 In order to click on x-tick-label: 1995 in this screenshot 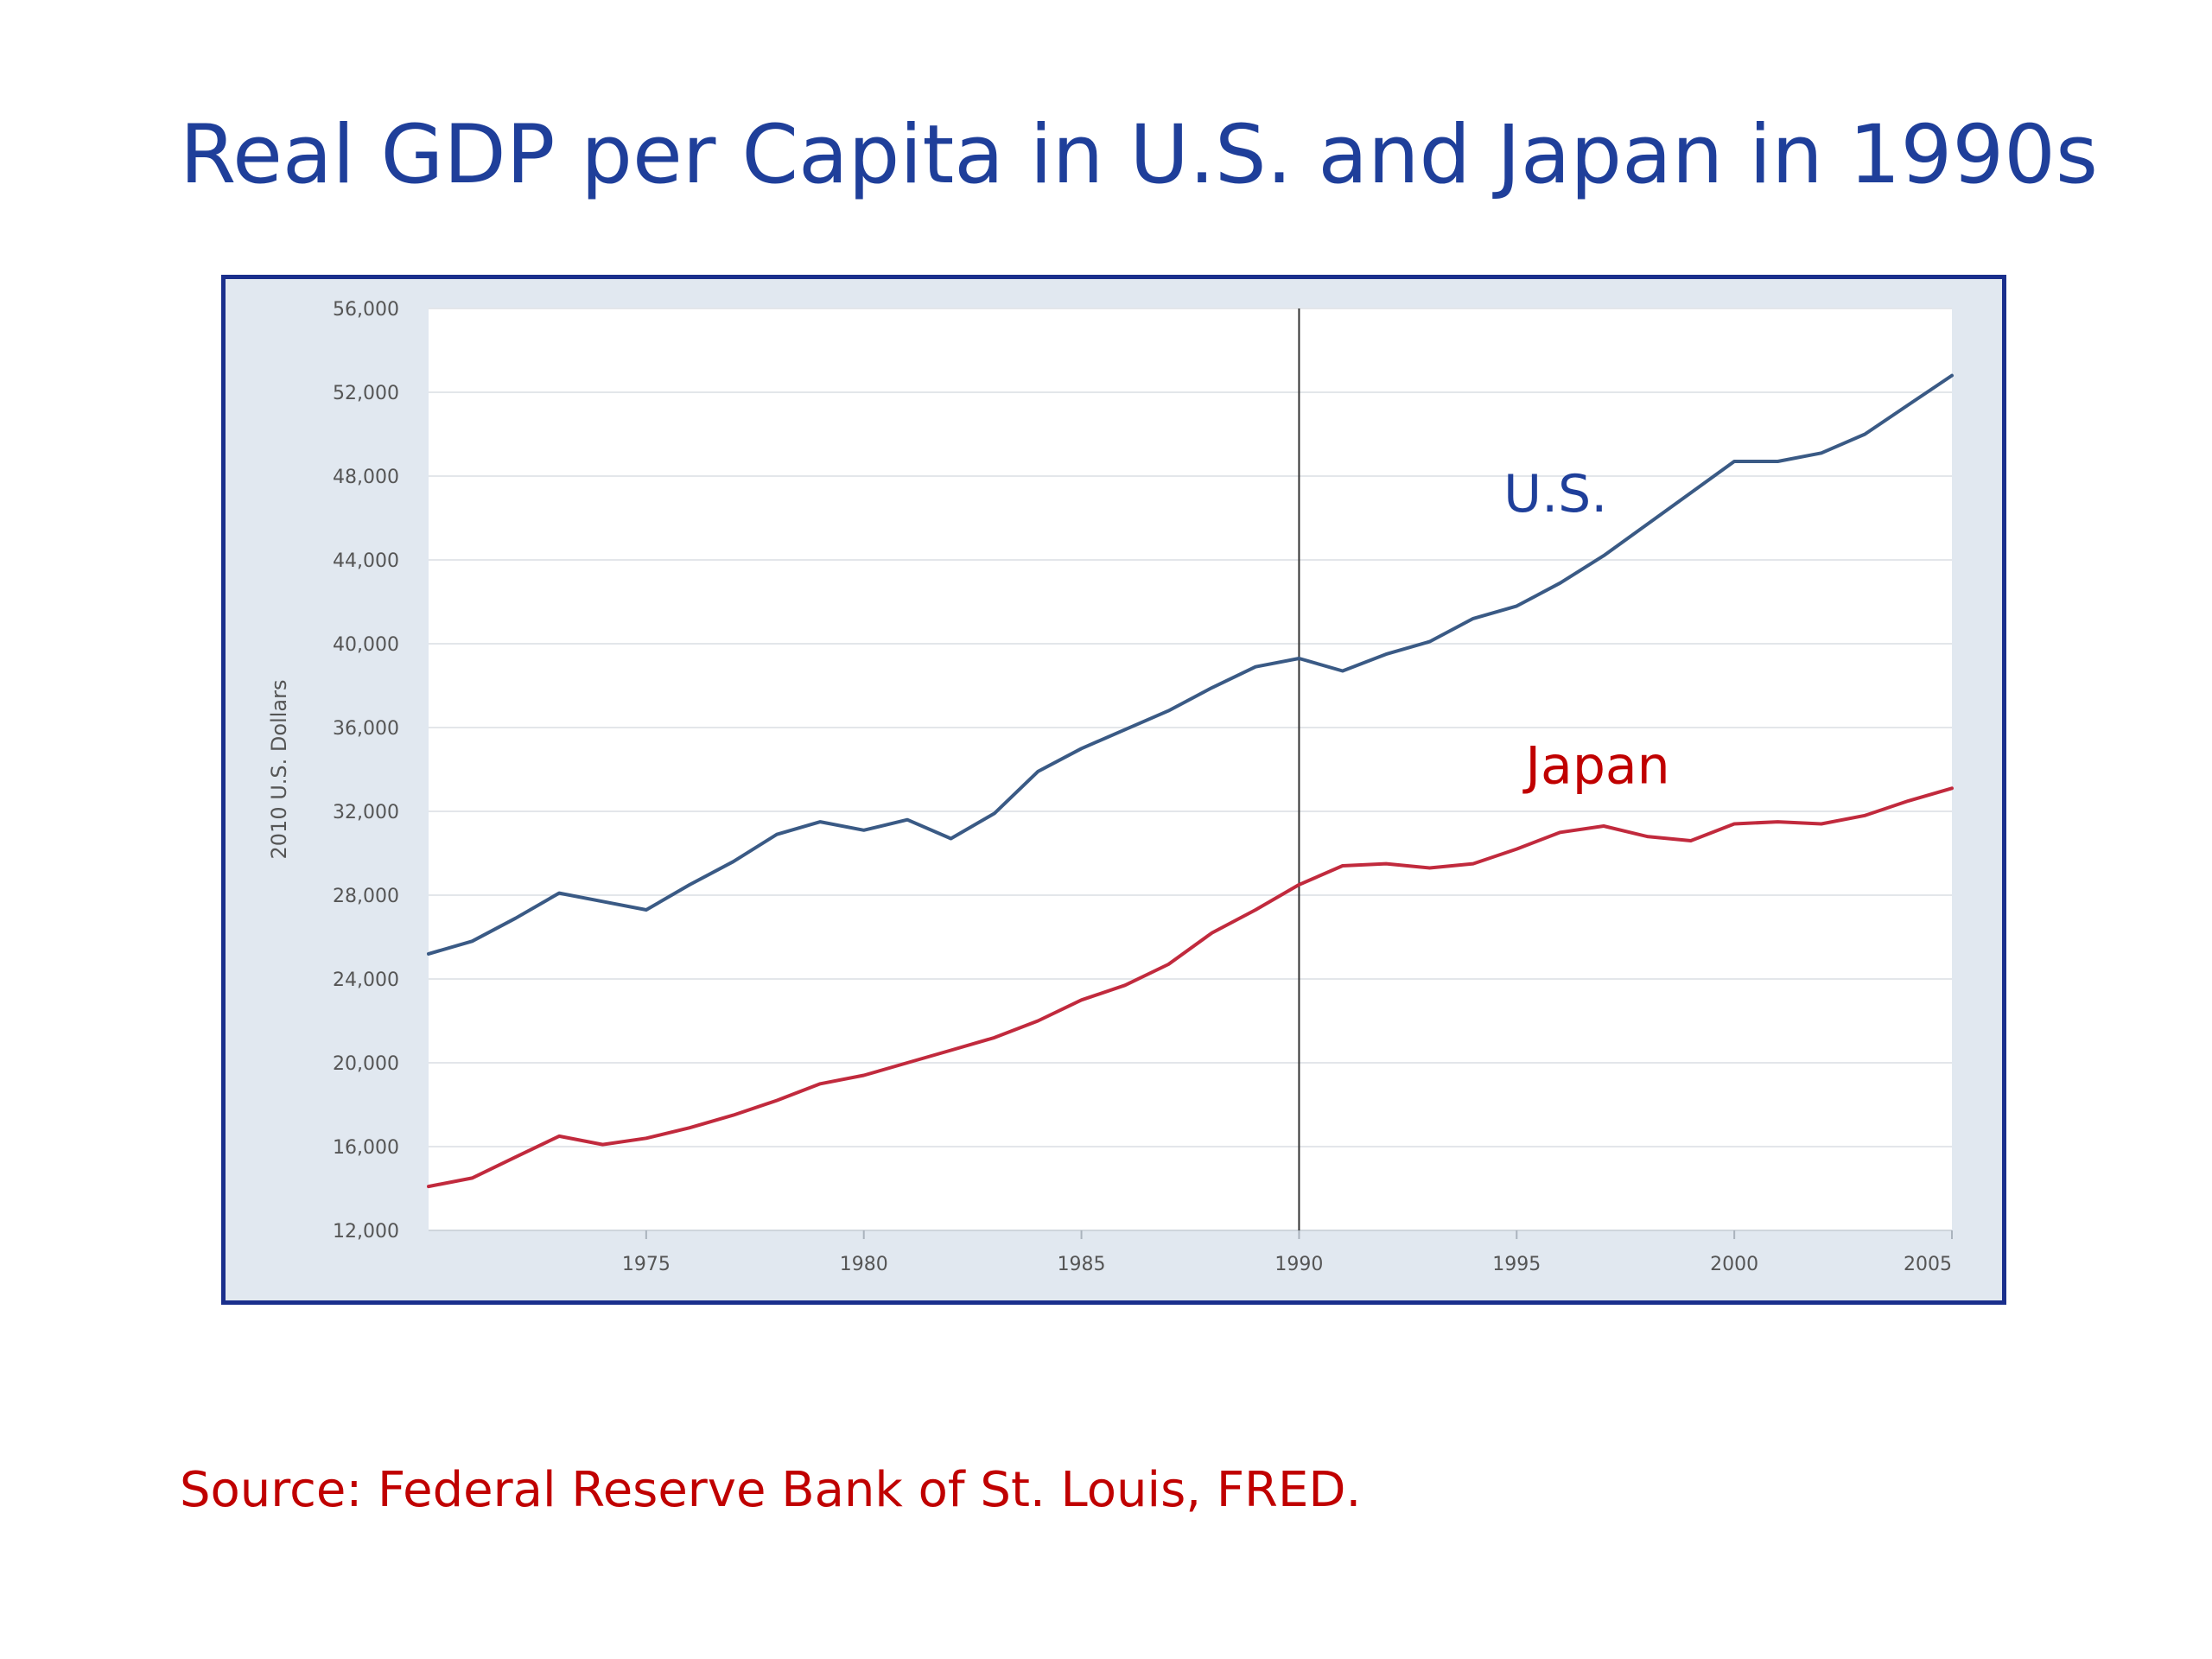, I will do `click(1516, 1264)`.